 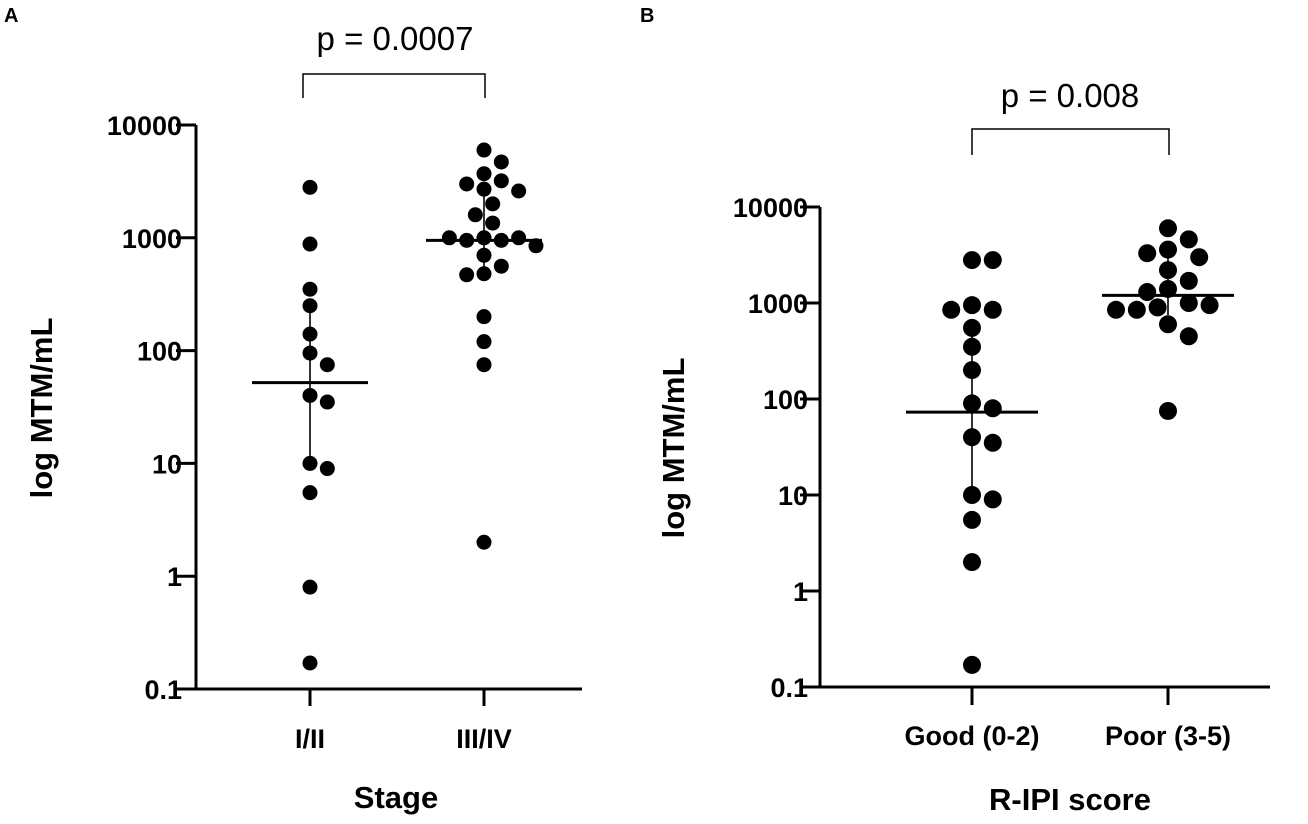 I want to click on panel-b-y-tick-label: 0.1, so click(x=789, y=688).